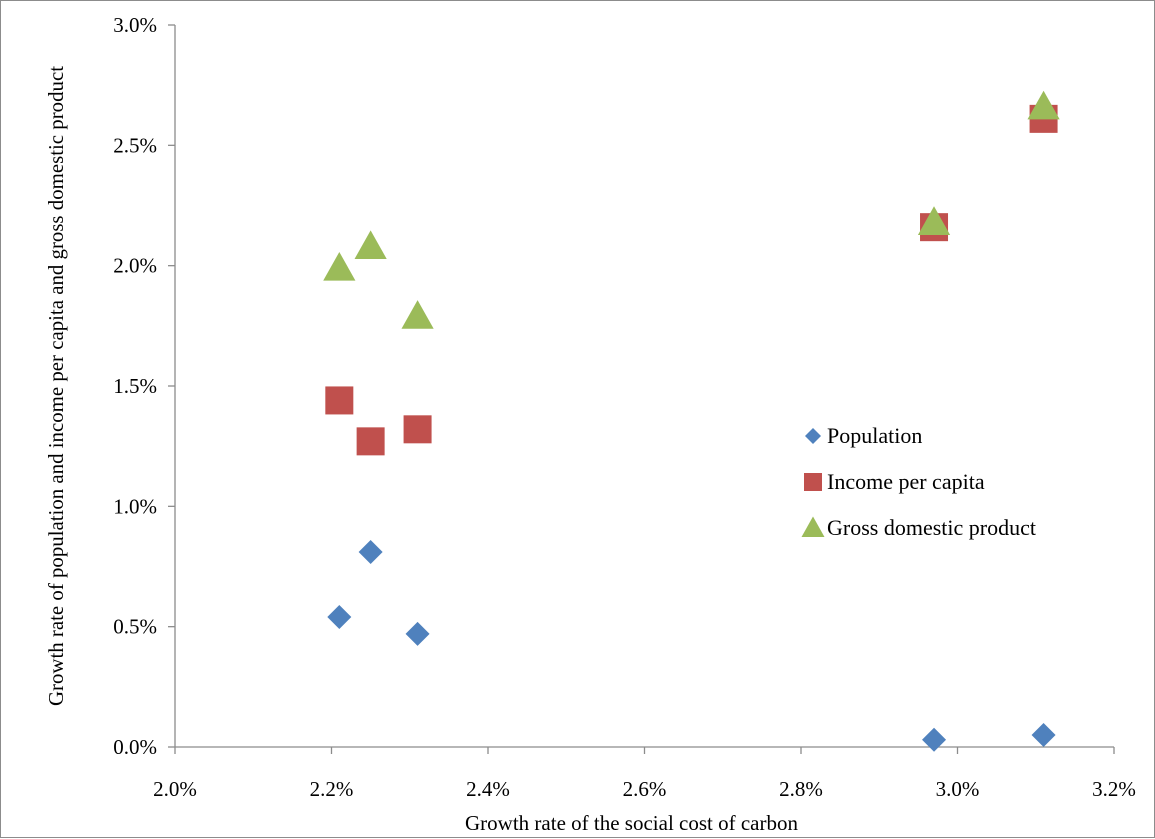 The height and width of the screenshot is (839, 1155). Describe the element at coordinates (332, 789) in the screenshot. I see `x-tick-label: 2.2%` at that location.